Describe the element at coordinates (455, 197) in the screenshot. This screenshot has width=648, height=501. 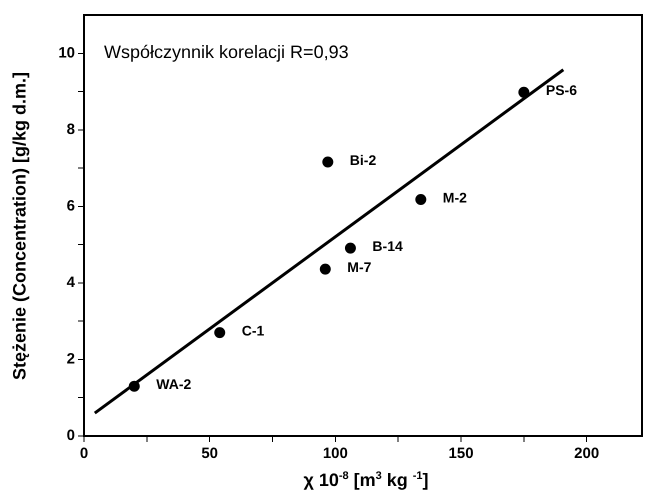
I see `annotation: M-2` at that location.